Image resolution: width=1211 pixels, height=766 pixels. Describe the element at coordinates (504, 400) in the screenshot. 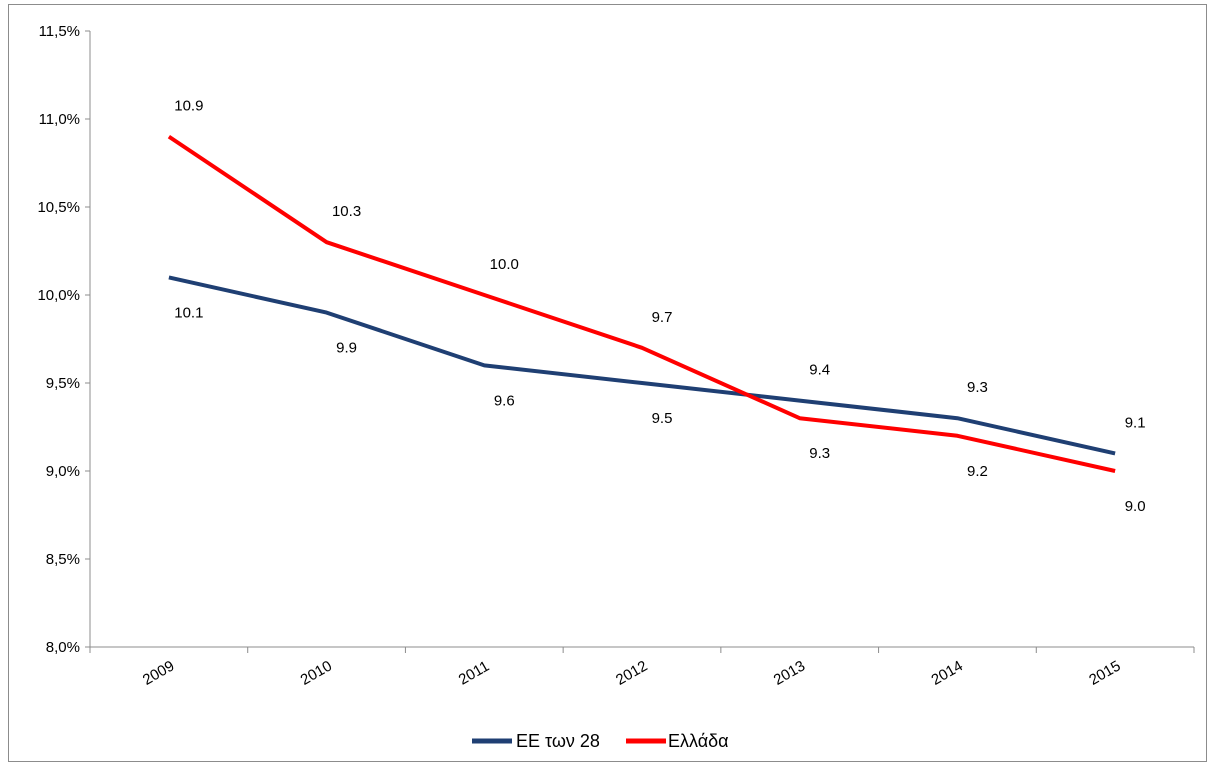

I see `data-label-eu28: 9.6` at that location.